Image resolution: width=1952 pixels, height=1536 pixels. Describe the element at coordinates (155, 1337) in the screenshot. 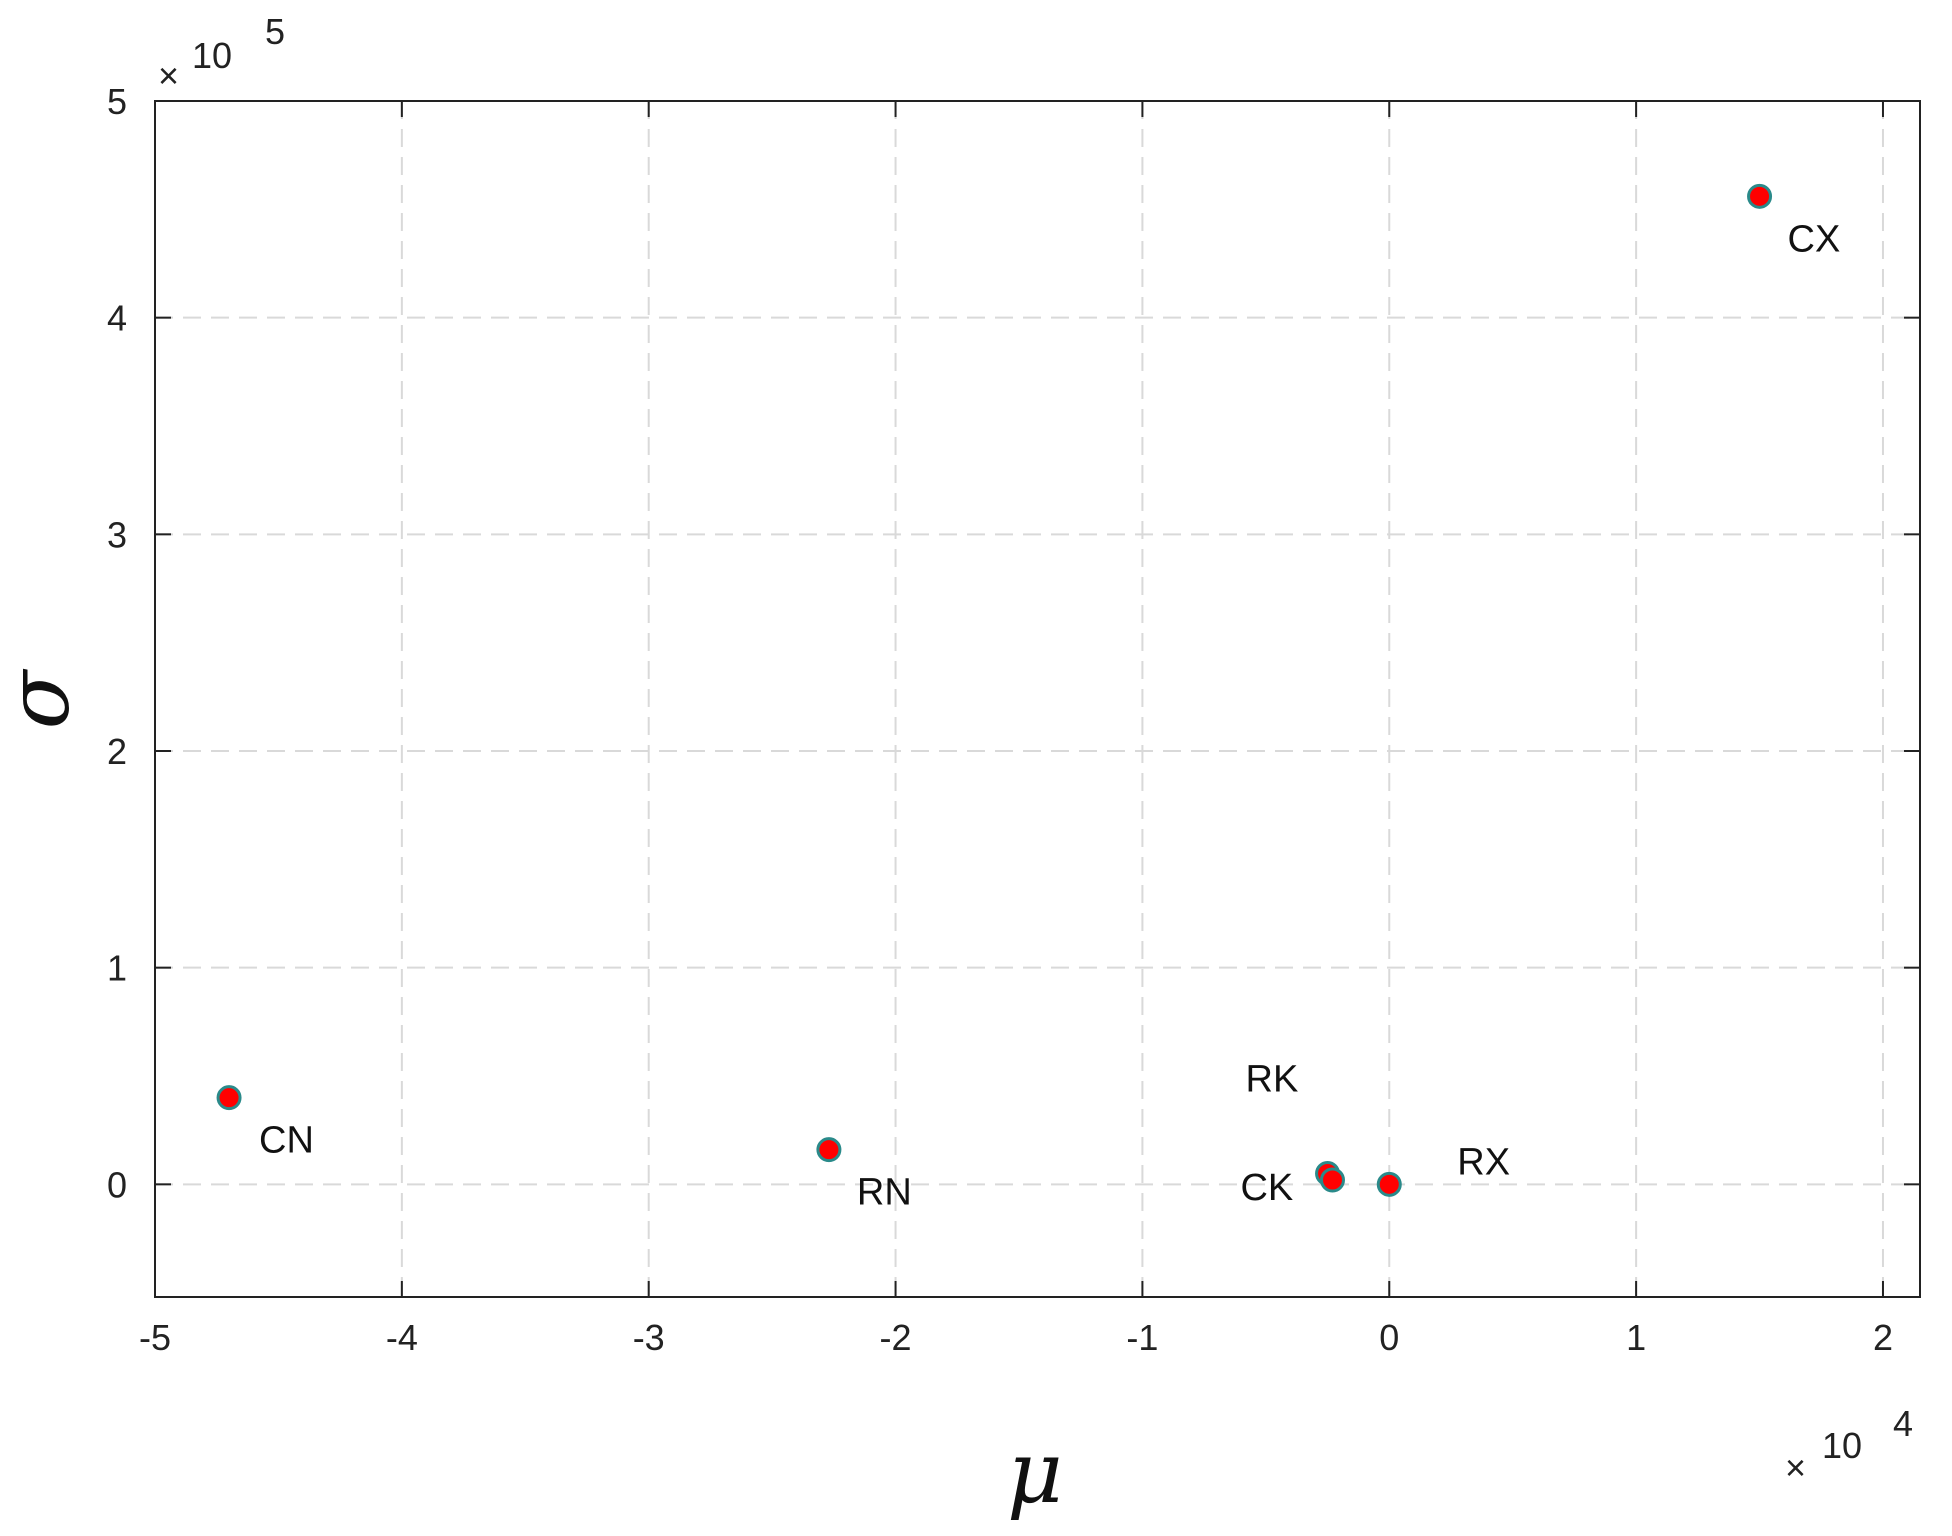

I see `x-tick-label: -5` at that location.